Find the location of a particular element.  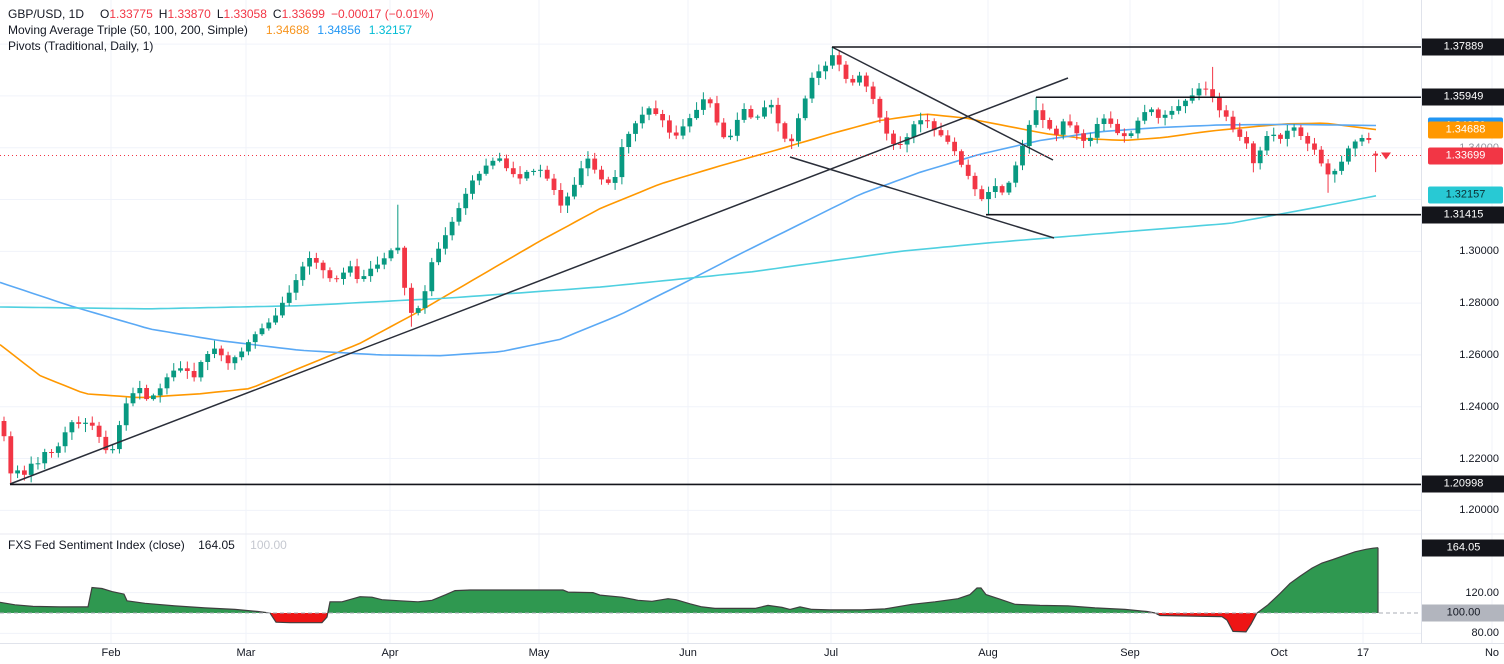

time-axis-label: No is located at coordinates (1492, 653).